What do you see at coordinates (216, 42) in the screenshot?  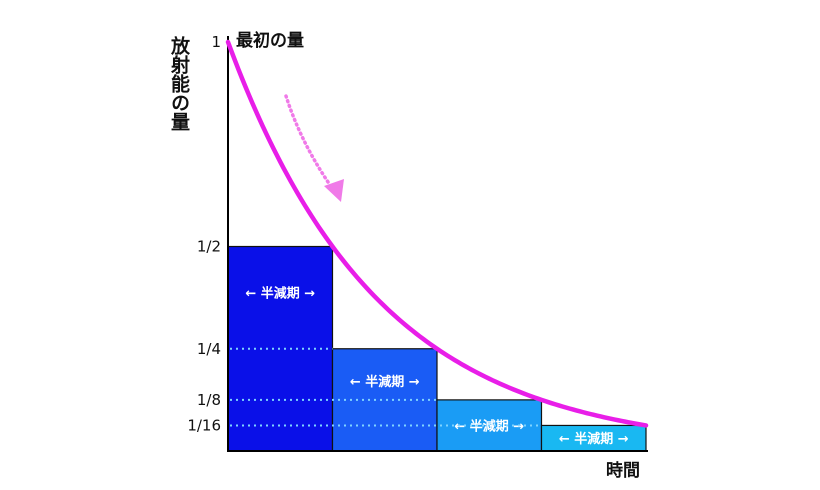 I see `y-tick-label: 1` at bounding box center [216, 42].